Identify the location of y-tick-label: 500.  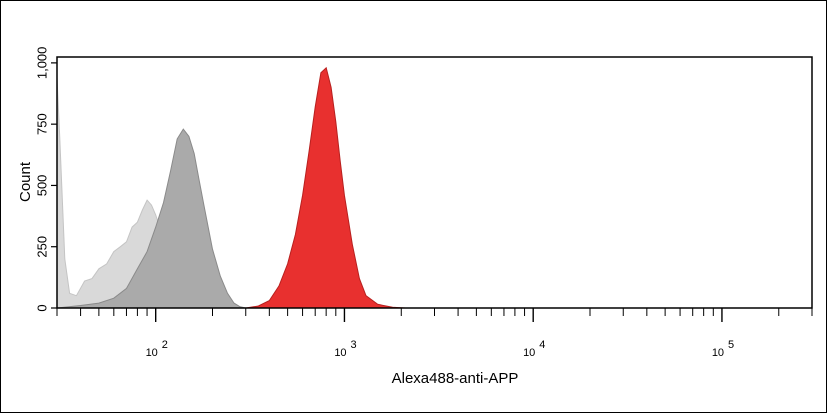
(41, 186).